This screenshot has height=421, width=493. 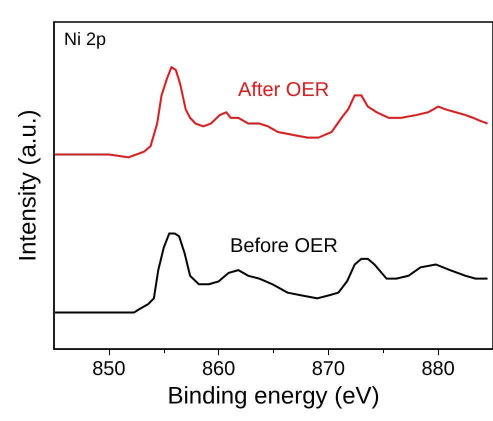 I want to click on series-label: After OER, so click(x=284, y=90).